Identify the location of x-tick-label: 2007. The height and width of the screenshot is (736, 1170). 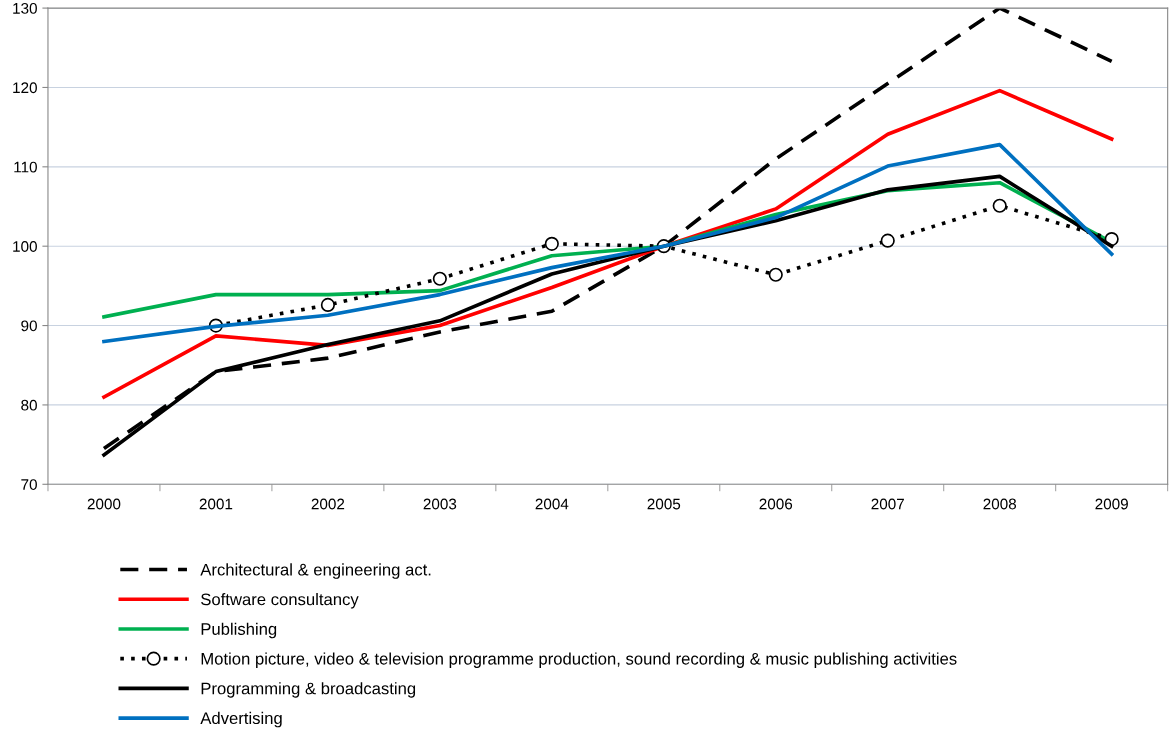
(887, 504).